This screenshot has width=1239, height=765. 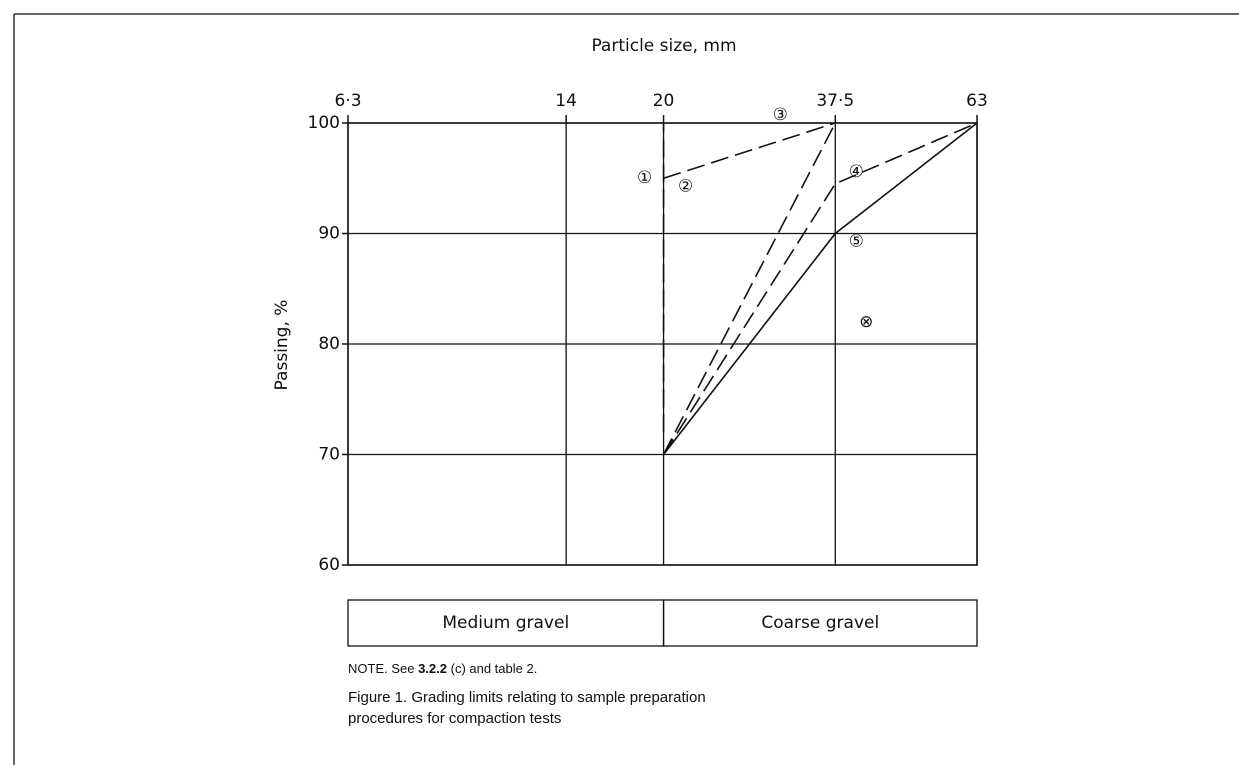 I want to click on x-tick-label: 63, so click(x=977, y=101).